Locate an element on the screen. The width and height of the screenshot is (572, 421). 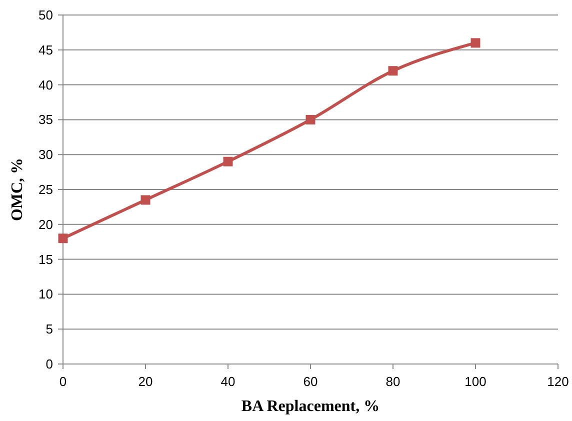
x-tick-label: 0 is located at coordinates (63, 381).